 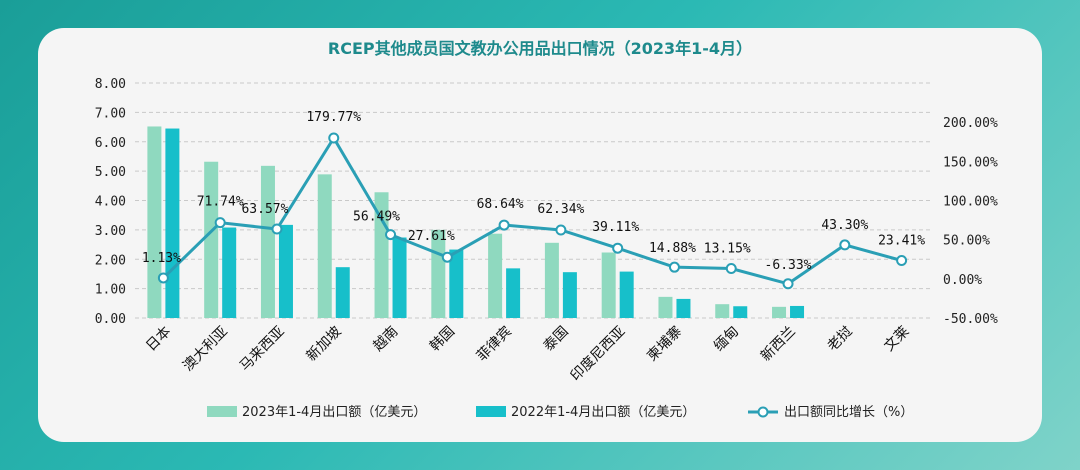 What do you see at coordinates (110, 172) in the screenshot?
I see `left-tick-label: 5.00` at bounding box center [110, 172].